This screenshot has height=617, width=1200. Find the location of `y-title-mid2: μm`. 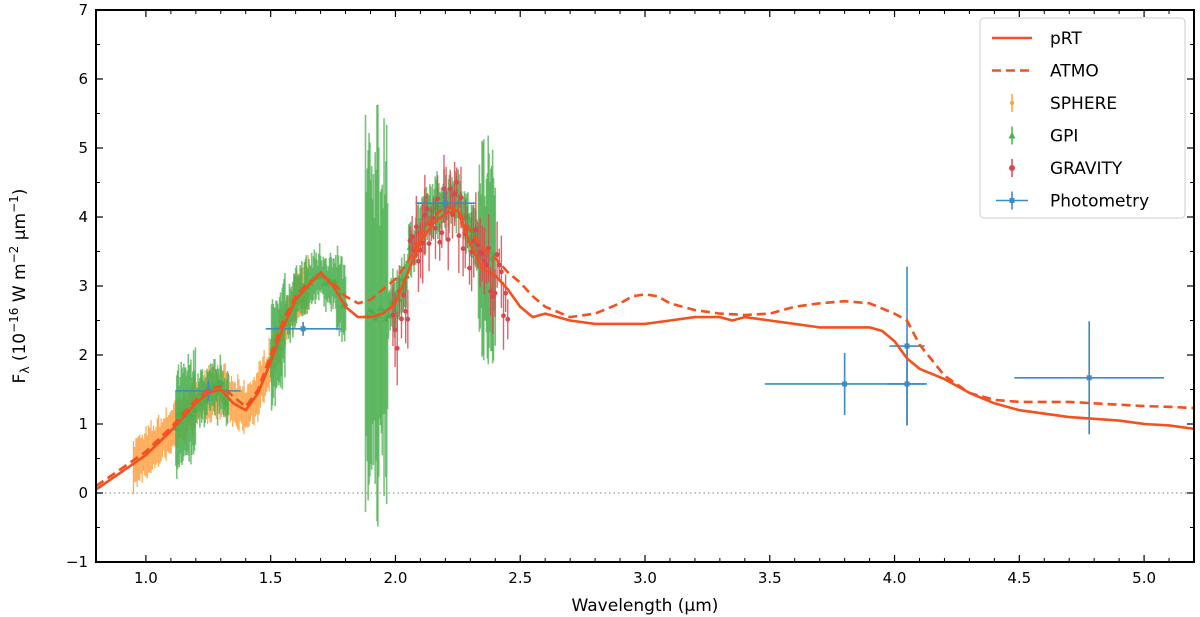

y-title-mid2: μm is located at coordinates (20, 229).